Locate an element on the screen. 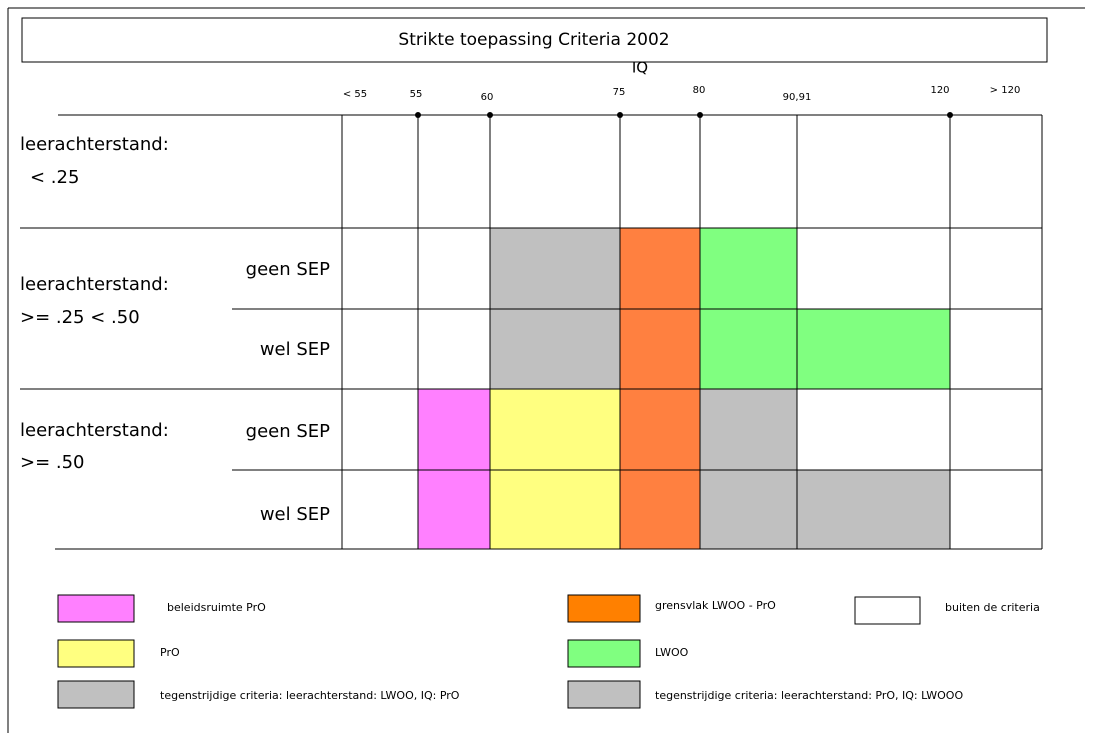  legend-label: PrO is located at coordinates (170, 652).